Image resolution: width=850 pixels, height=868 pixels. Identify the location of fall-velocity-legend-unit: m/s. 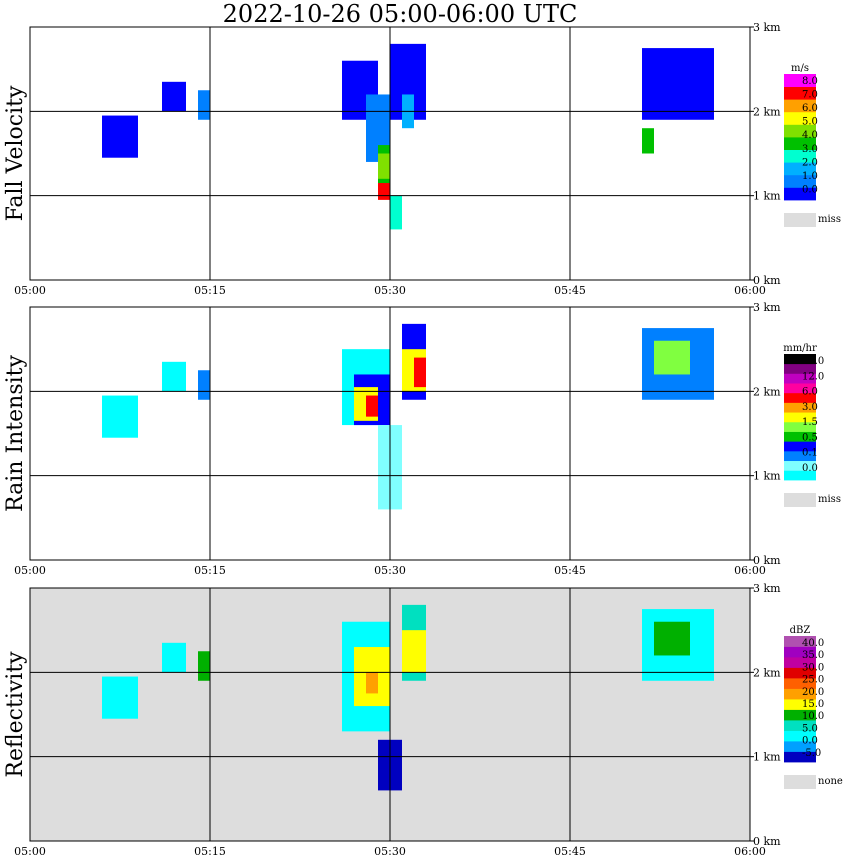
(800, 68).